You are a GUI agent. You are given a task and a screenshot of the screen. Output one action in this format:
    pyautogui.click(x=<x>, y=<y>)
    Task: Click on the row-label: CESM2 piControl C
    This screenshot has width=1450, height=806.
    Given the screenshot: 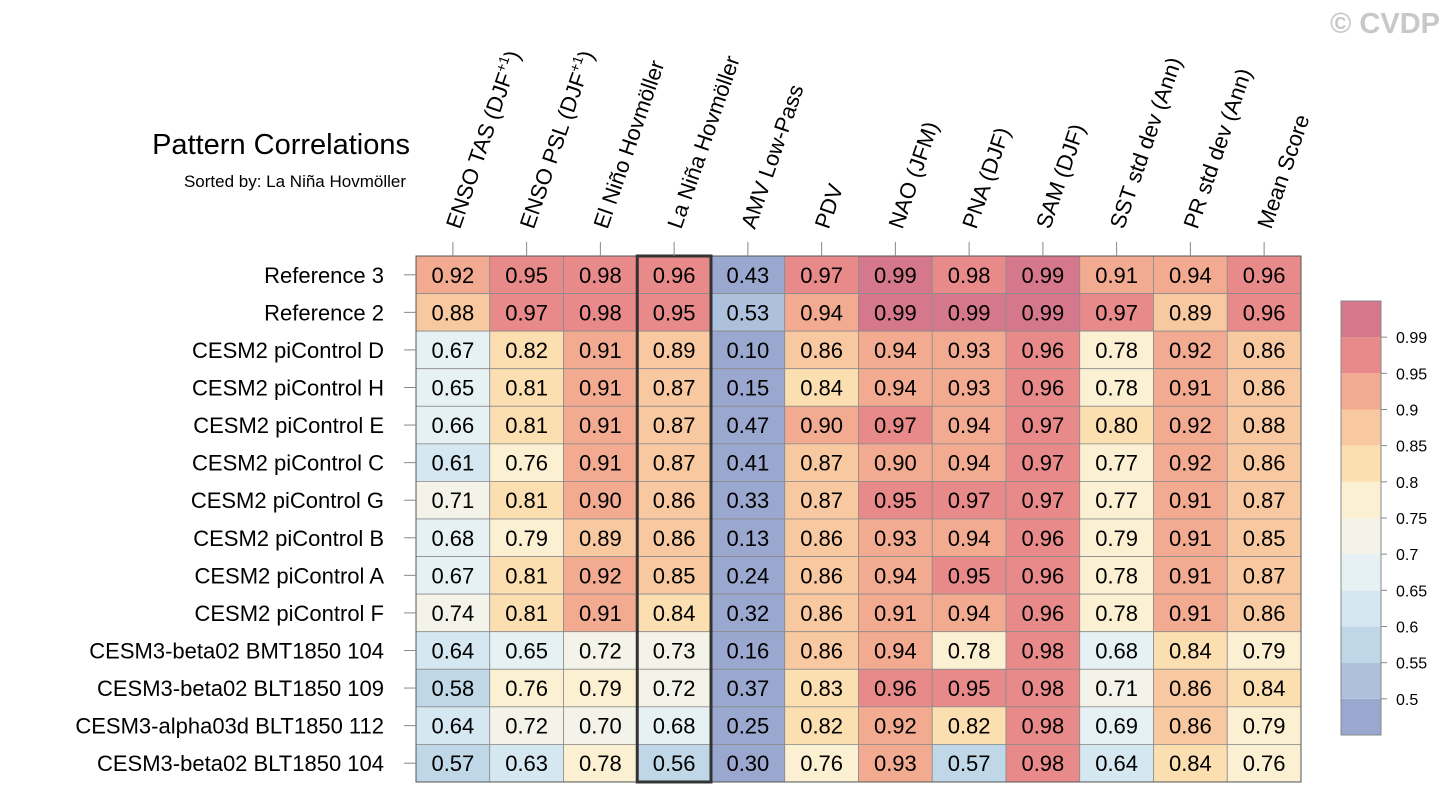 What is the action you would take?
    pyautogui.click(x=288, y=463)
    